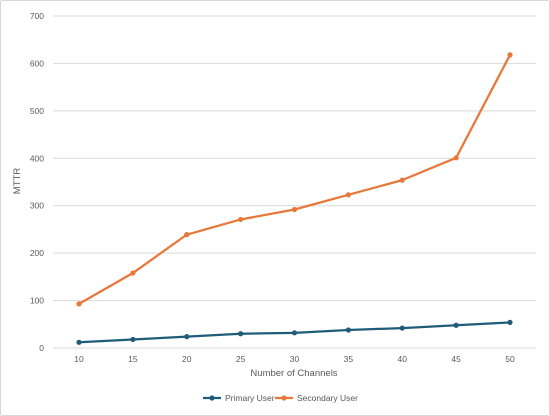  I want to click on x-axis-ticks: 10 15 20 25 30 35 40 45 50, so click(294, 359).